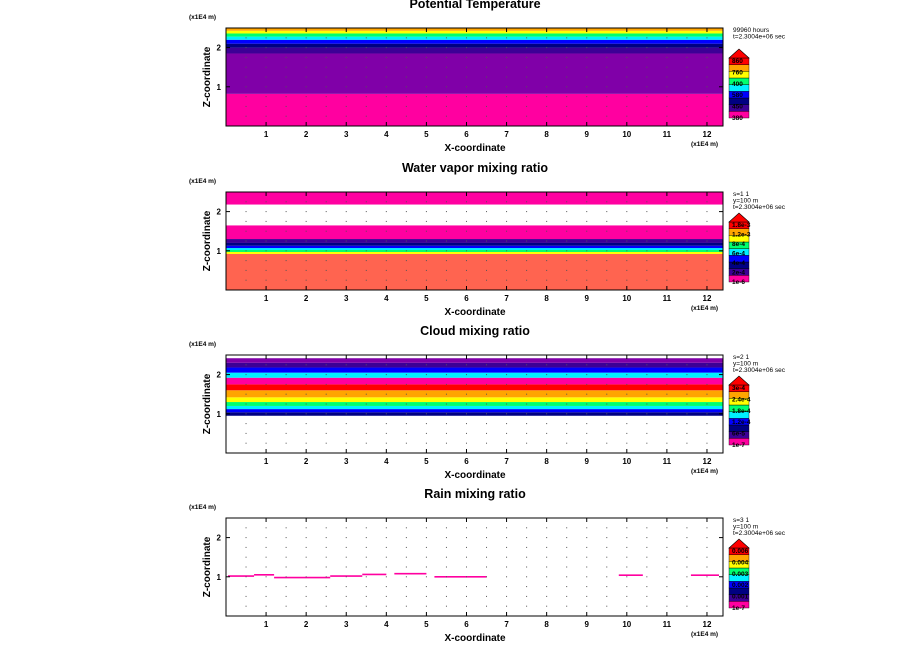 Image resolution: width=904 pixels, height=654 pixels. I want to click on x-axis-label: X-coordinate, so click(475, 148).